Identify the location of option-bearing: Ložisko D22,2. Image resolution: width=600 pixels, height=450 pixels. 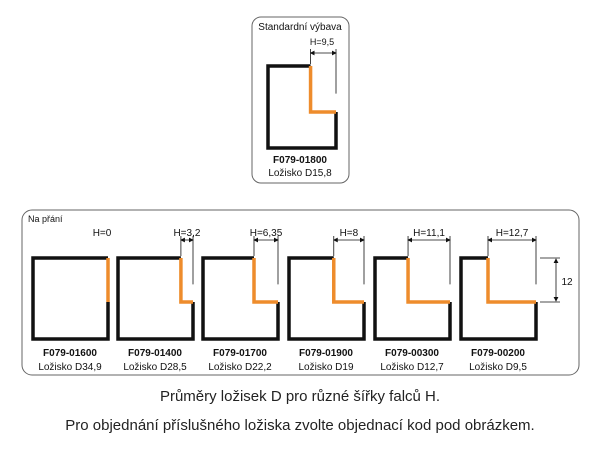
(240, 367).